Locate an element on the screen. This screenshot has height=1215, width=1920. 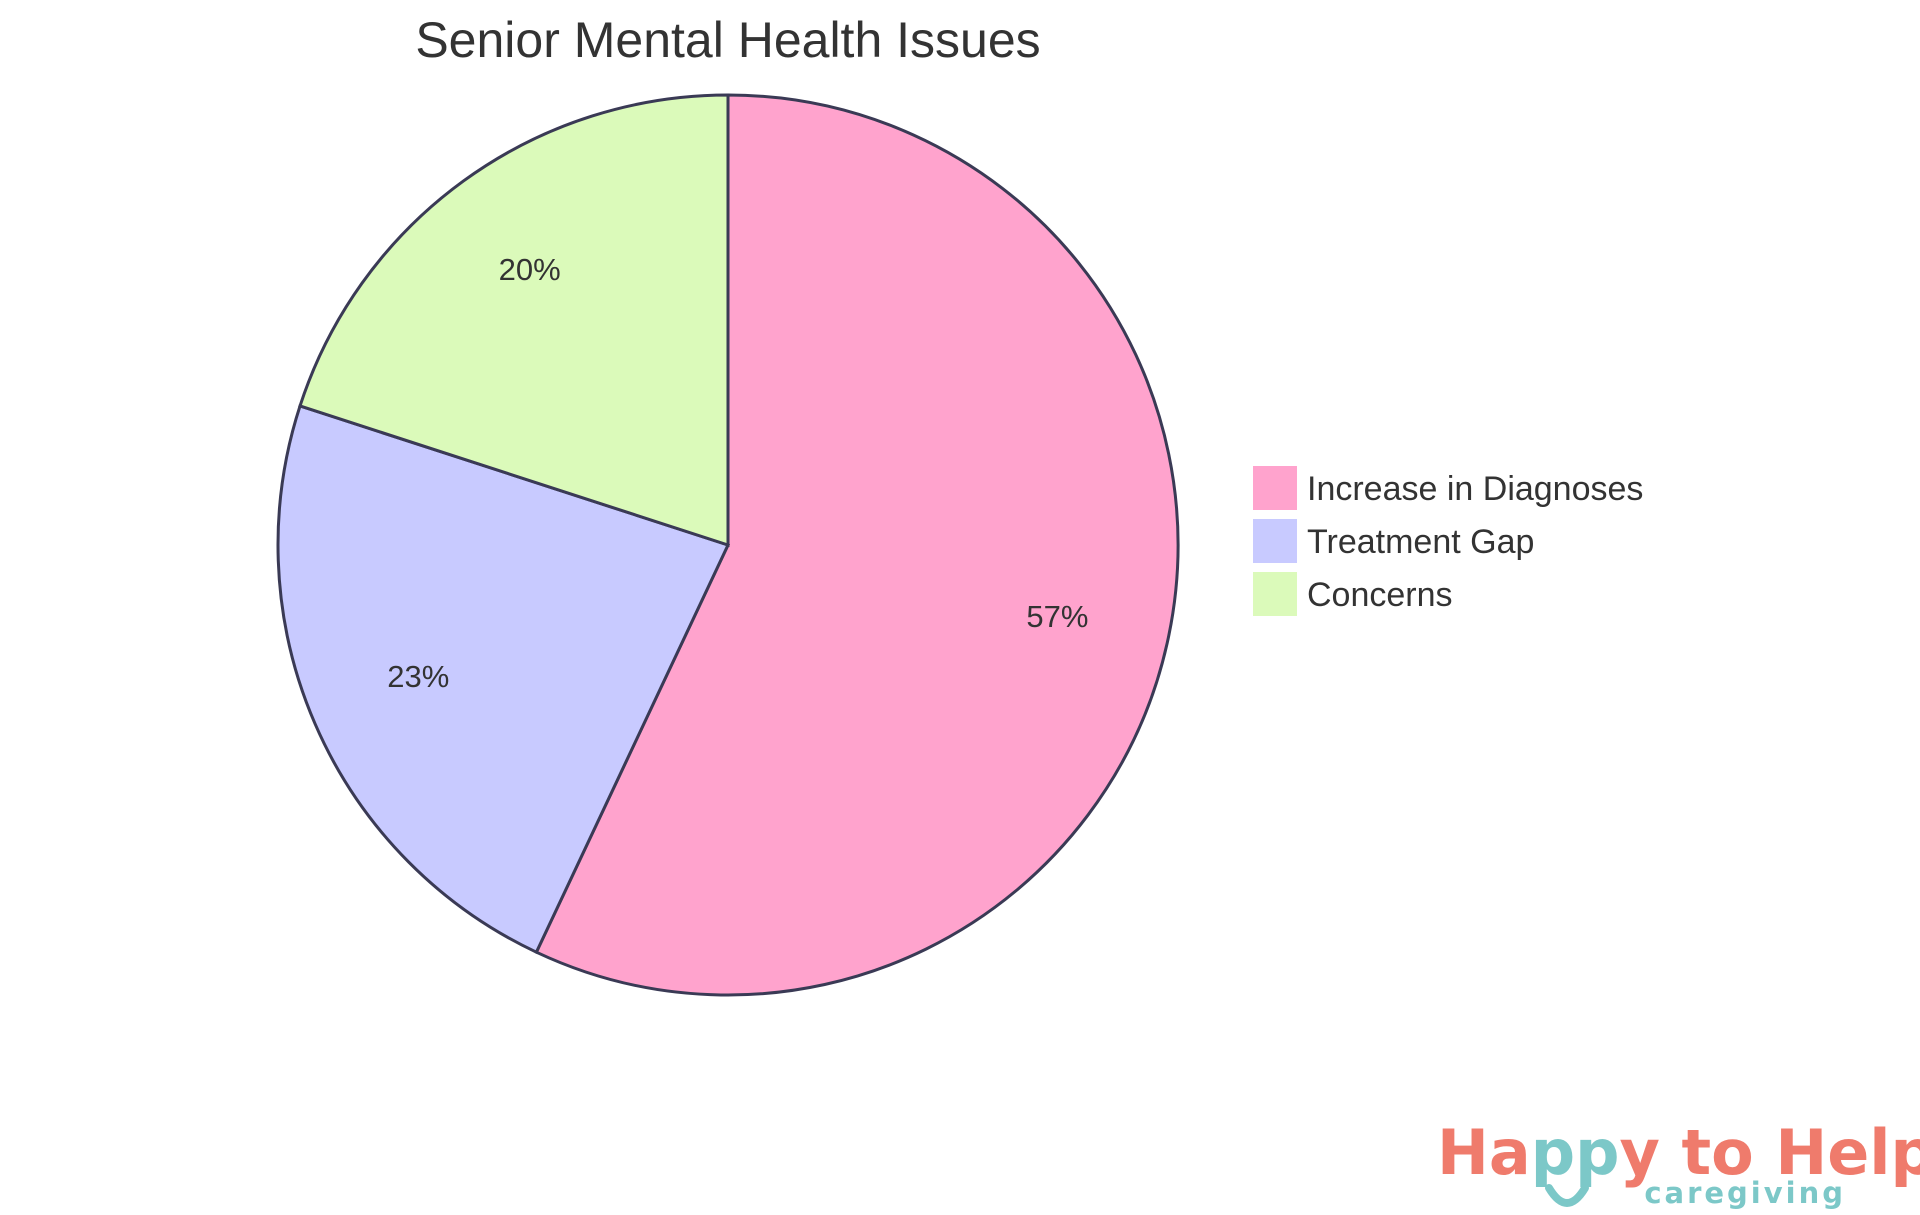
logo-text-part2: pp is located at coordinates (1575, 1152).